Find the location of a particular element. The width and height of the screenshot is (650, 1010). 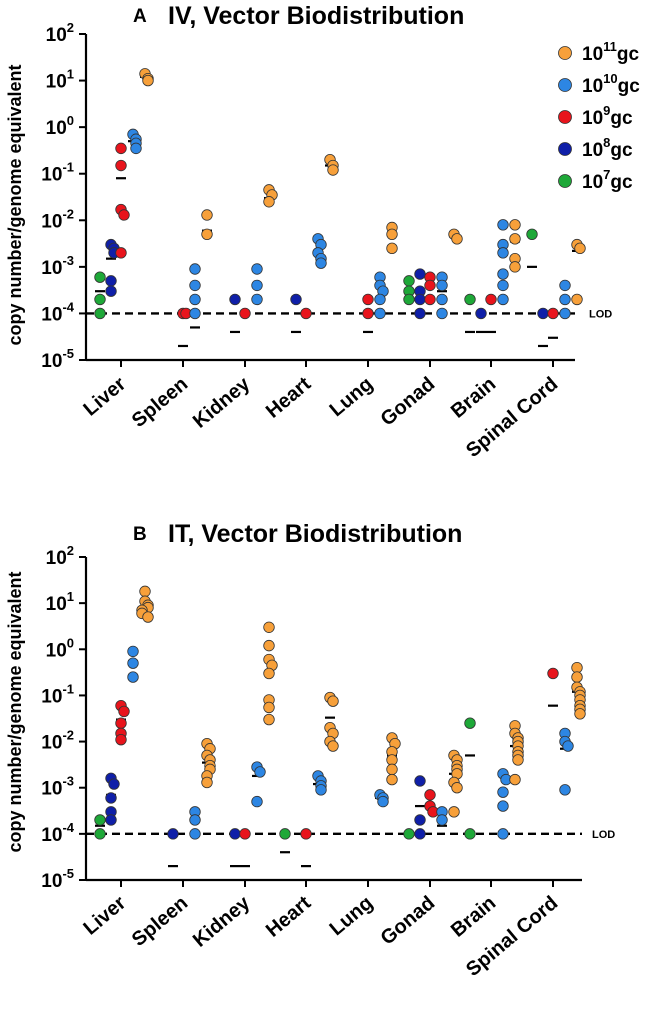

category-label: Lung is located at coordinates (352, 397).